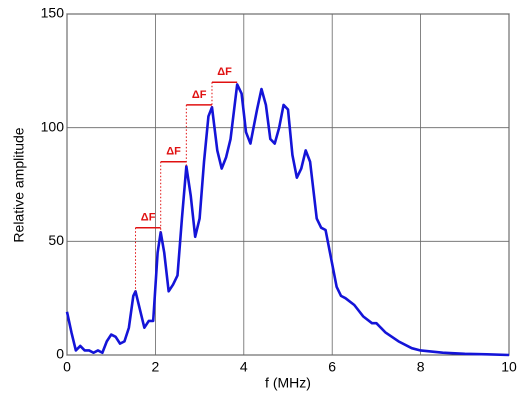  What do you see at coordinates (244, 367) in the screenshot?
I see `x-tick-label: 4` at bounding box center [244, 367].